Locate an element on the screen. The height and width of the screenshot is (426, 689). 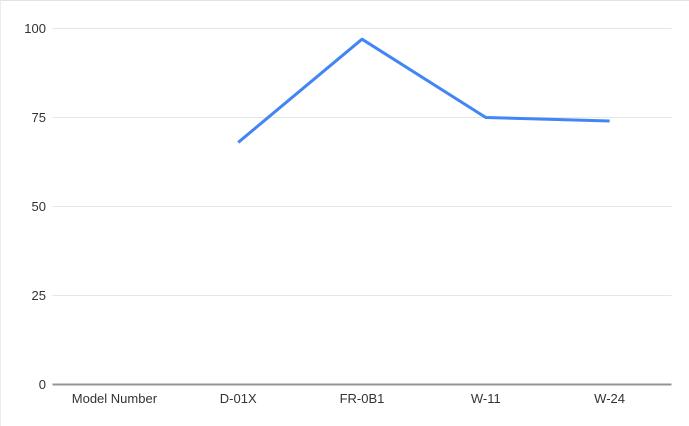
y-tick-label-0: 0 is located at coordinates (42, 384).